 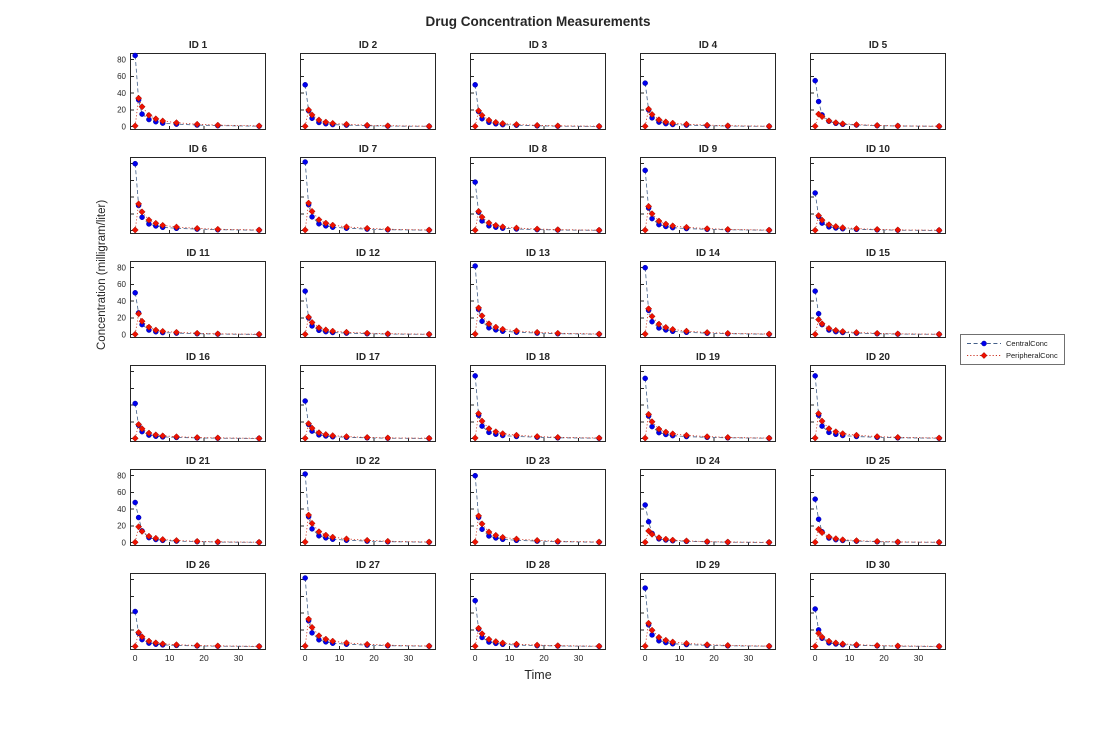 What do you see at coordinates (878, 85) in the screenshot?
I see `subplot-id-5: ID 5` at bounding box center [878, 85].